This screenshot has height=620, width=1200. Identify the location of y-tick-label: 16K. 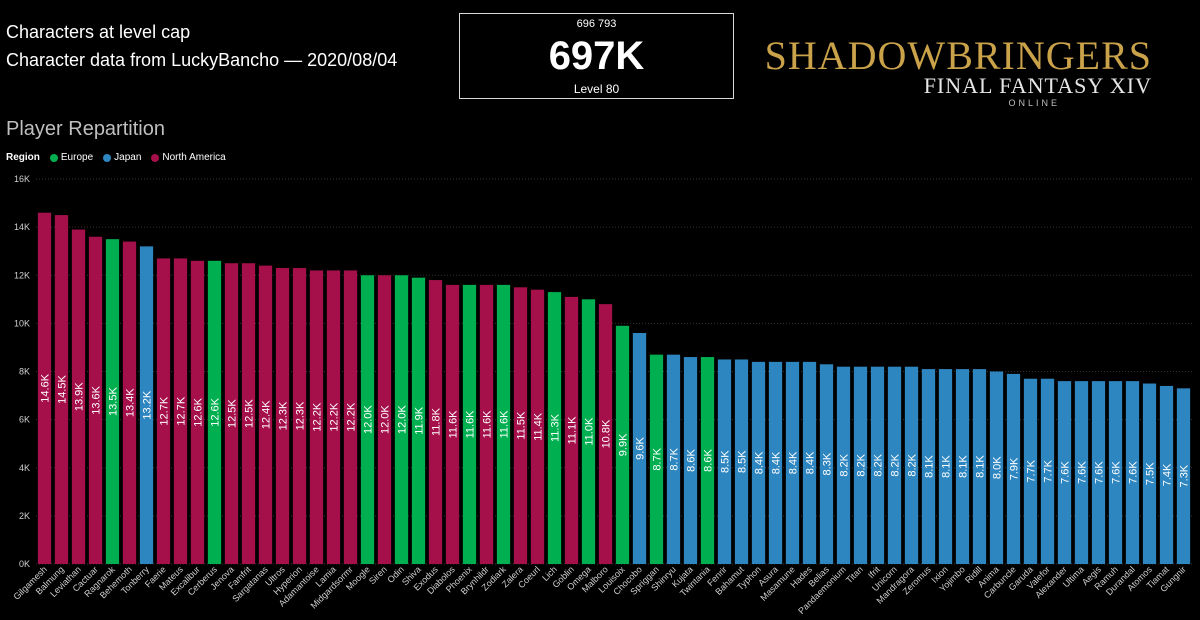
(22, 179).